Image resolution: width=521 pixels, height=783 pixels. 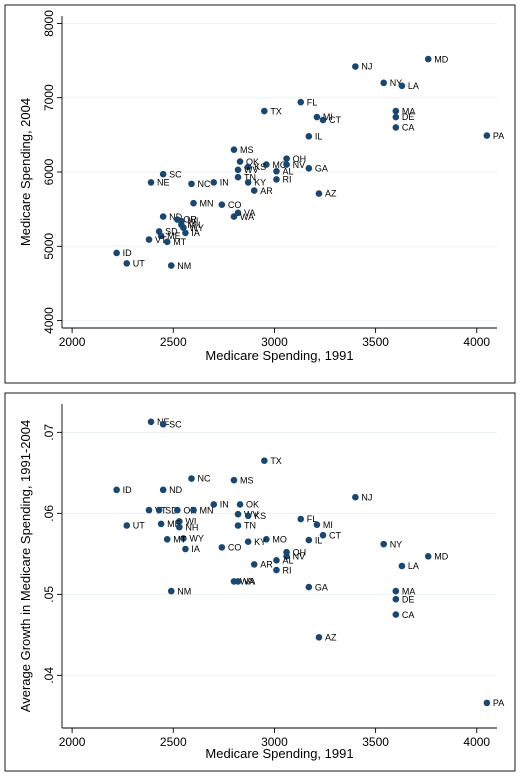 What do you see at coordinates (173, 742) in the screenshot?
I see `x-tick-label: 2500` at bounding box center [173, 742].